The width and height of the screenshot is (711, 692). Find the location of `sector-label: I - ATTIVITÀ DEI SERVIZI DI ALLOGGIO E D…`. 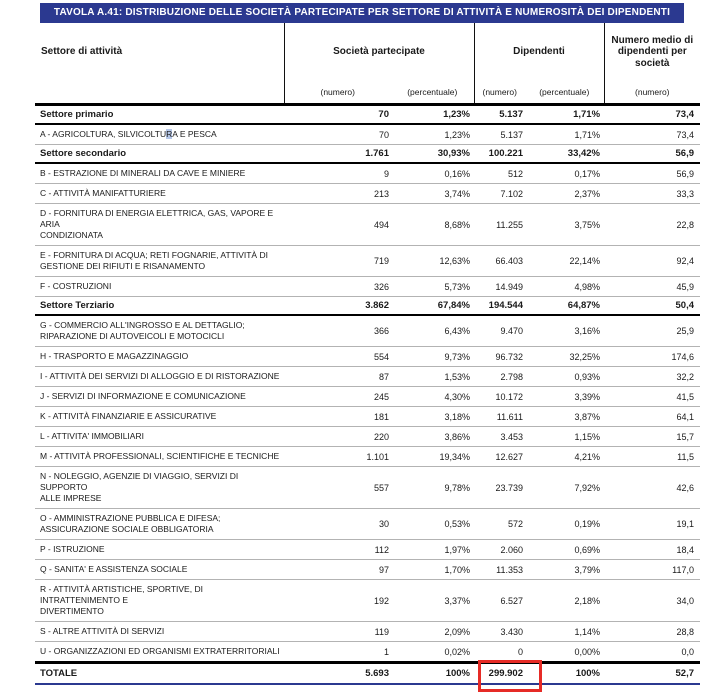

sector-label: I - ATTIVITÀ DEI SERVIZI DI ALLOGGIO E D… is located at coordinates (160, 376).